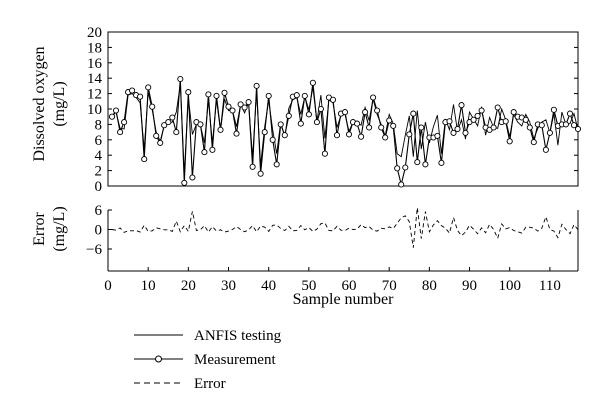 The height and width of the screenshot is (414, 600). I want to click on x-tick-label: 80, so click(429, 286).